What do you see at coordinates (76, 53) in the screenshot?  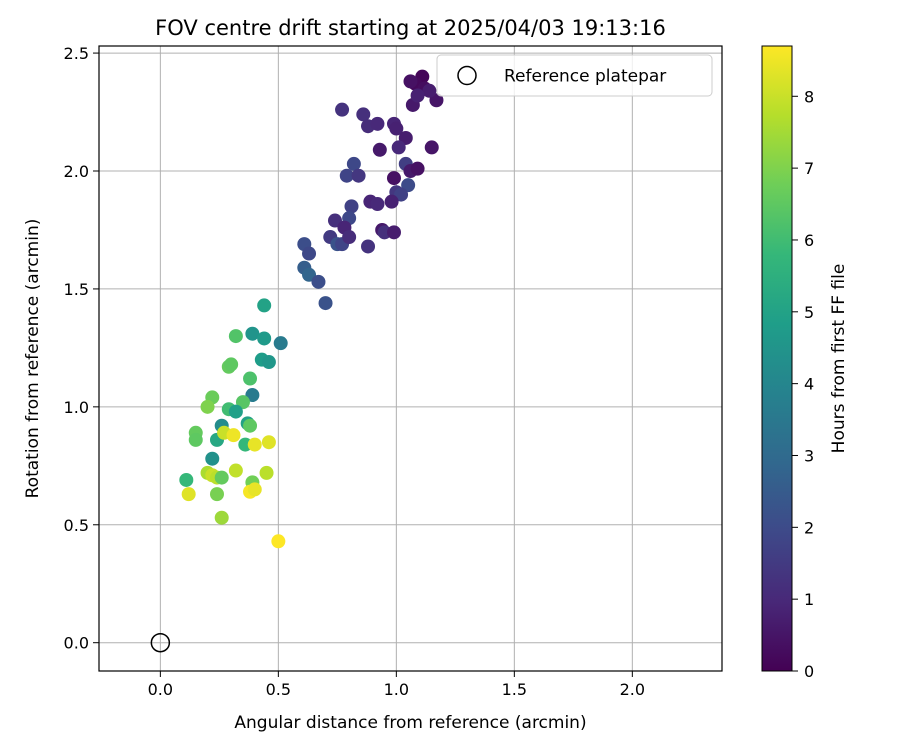 I see `y-tick-label: 2.5` at bounding box center [76, 53].